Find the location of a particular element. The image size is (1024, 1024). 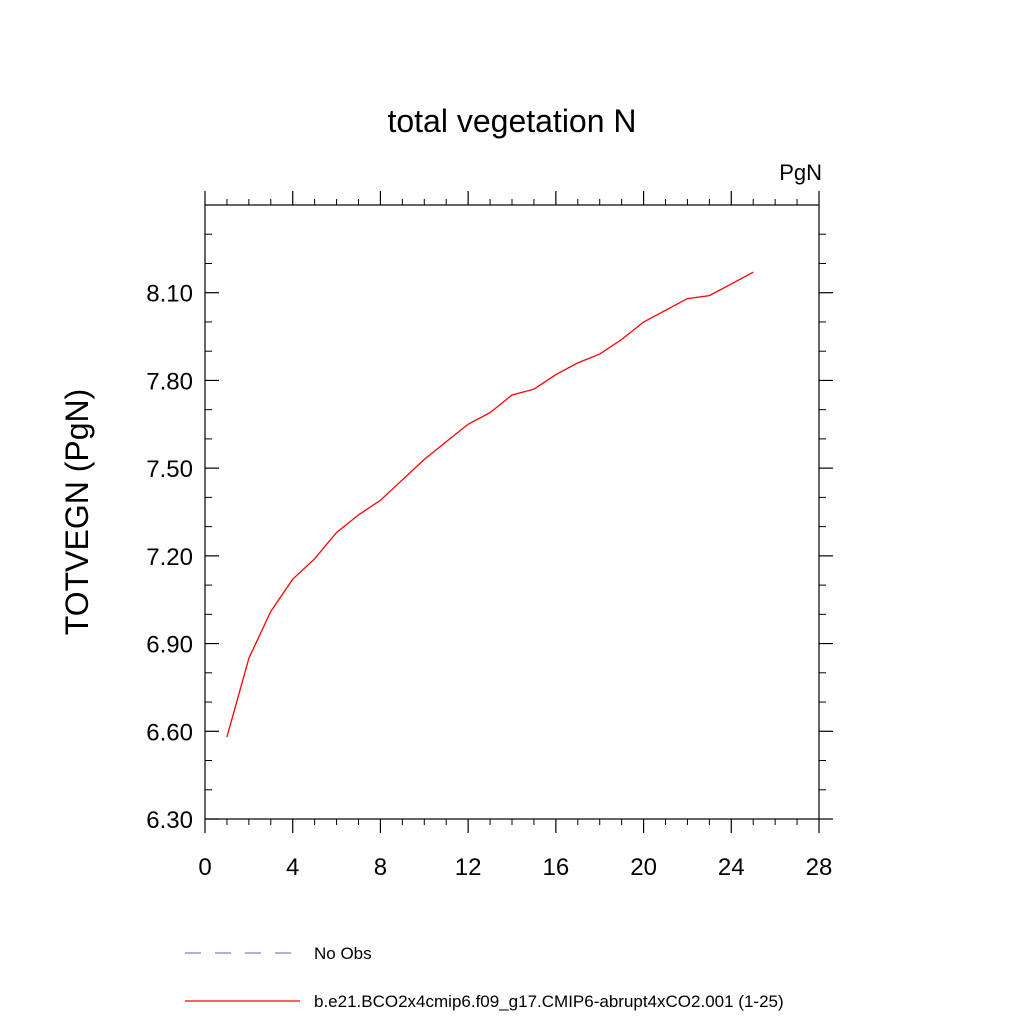

y-tick-label: 7.50 is located at coordinates (169, 469).